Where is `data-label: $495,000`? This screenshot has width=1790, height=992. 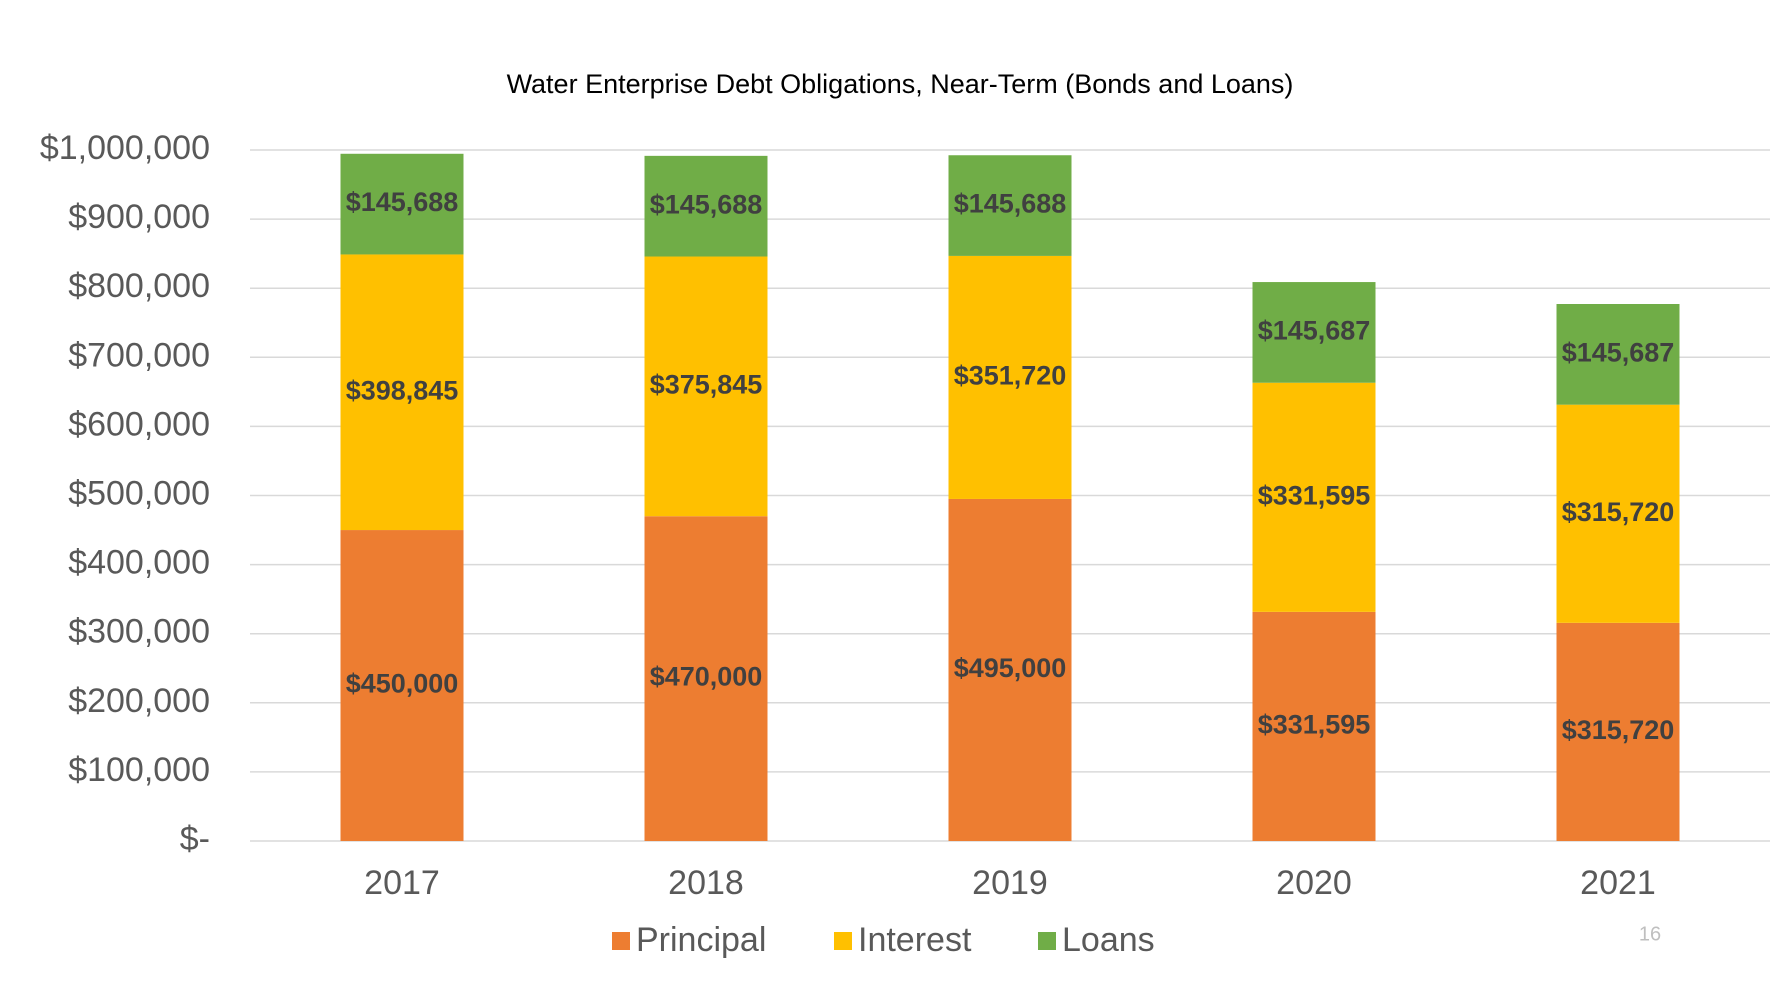 data-label: $495,000 is located at coordinates (1010, 668).